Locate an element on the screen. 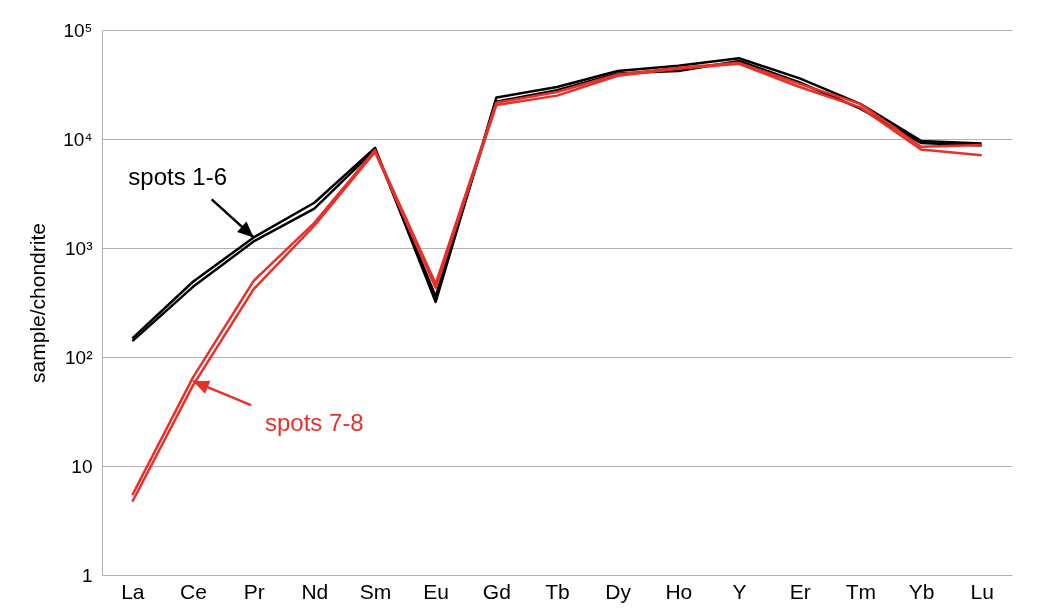  x-tick-label: Ce is located at coordinates (193, 591).